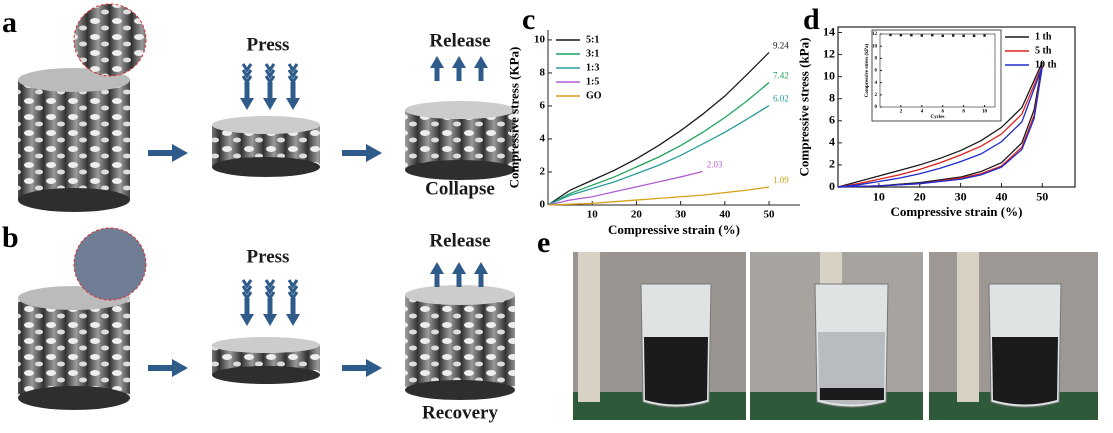 The width and height of the screenshot is (1113, 433). Describe the element at coordinates (811, 19) in the screenshot. I see `panel-label: d` at that location.